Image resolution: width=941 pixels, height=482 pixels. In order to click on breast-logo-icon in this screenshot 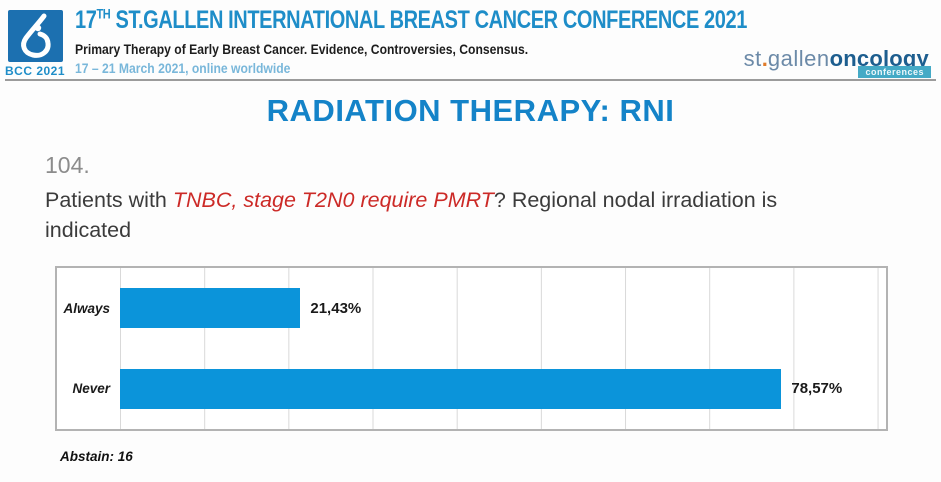, I will do `click(36, 35)`.